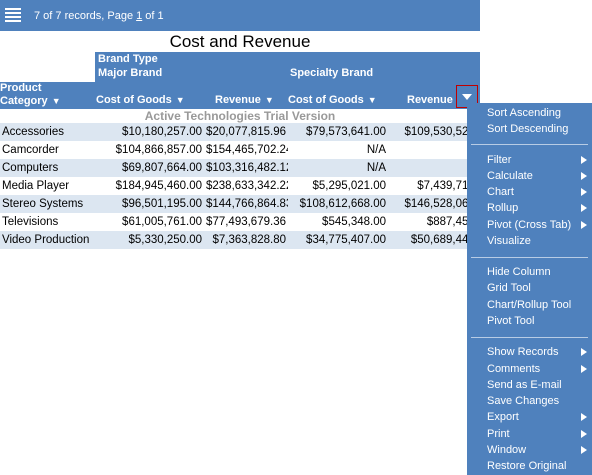 The width and height of the screenshot is (592, 475). I want to click on menu-restore-original: Restore Original, so click(527, 466).